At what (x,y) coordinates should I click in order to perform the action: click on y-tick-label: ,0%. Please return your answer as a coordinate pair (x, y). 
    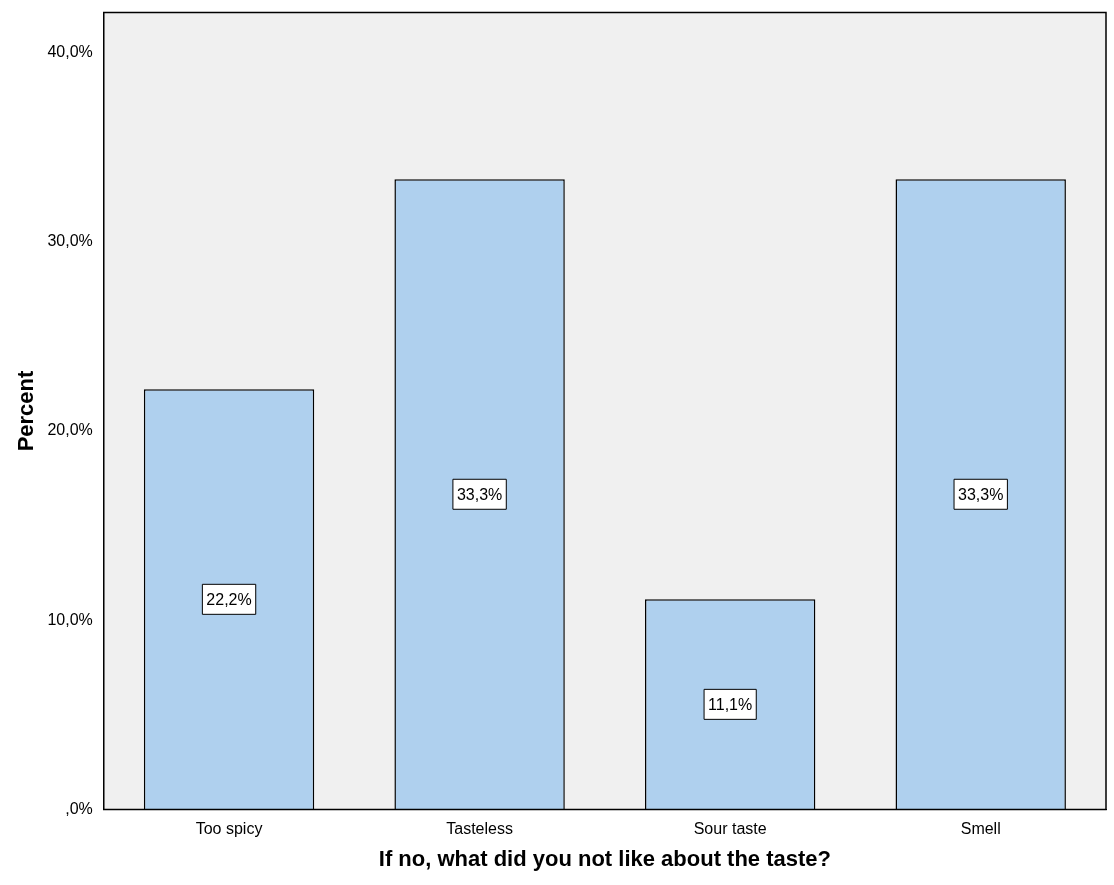
    Looking at the image, I should click on (79, 808).